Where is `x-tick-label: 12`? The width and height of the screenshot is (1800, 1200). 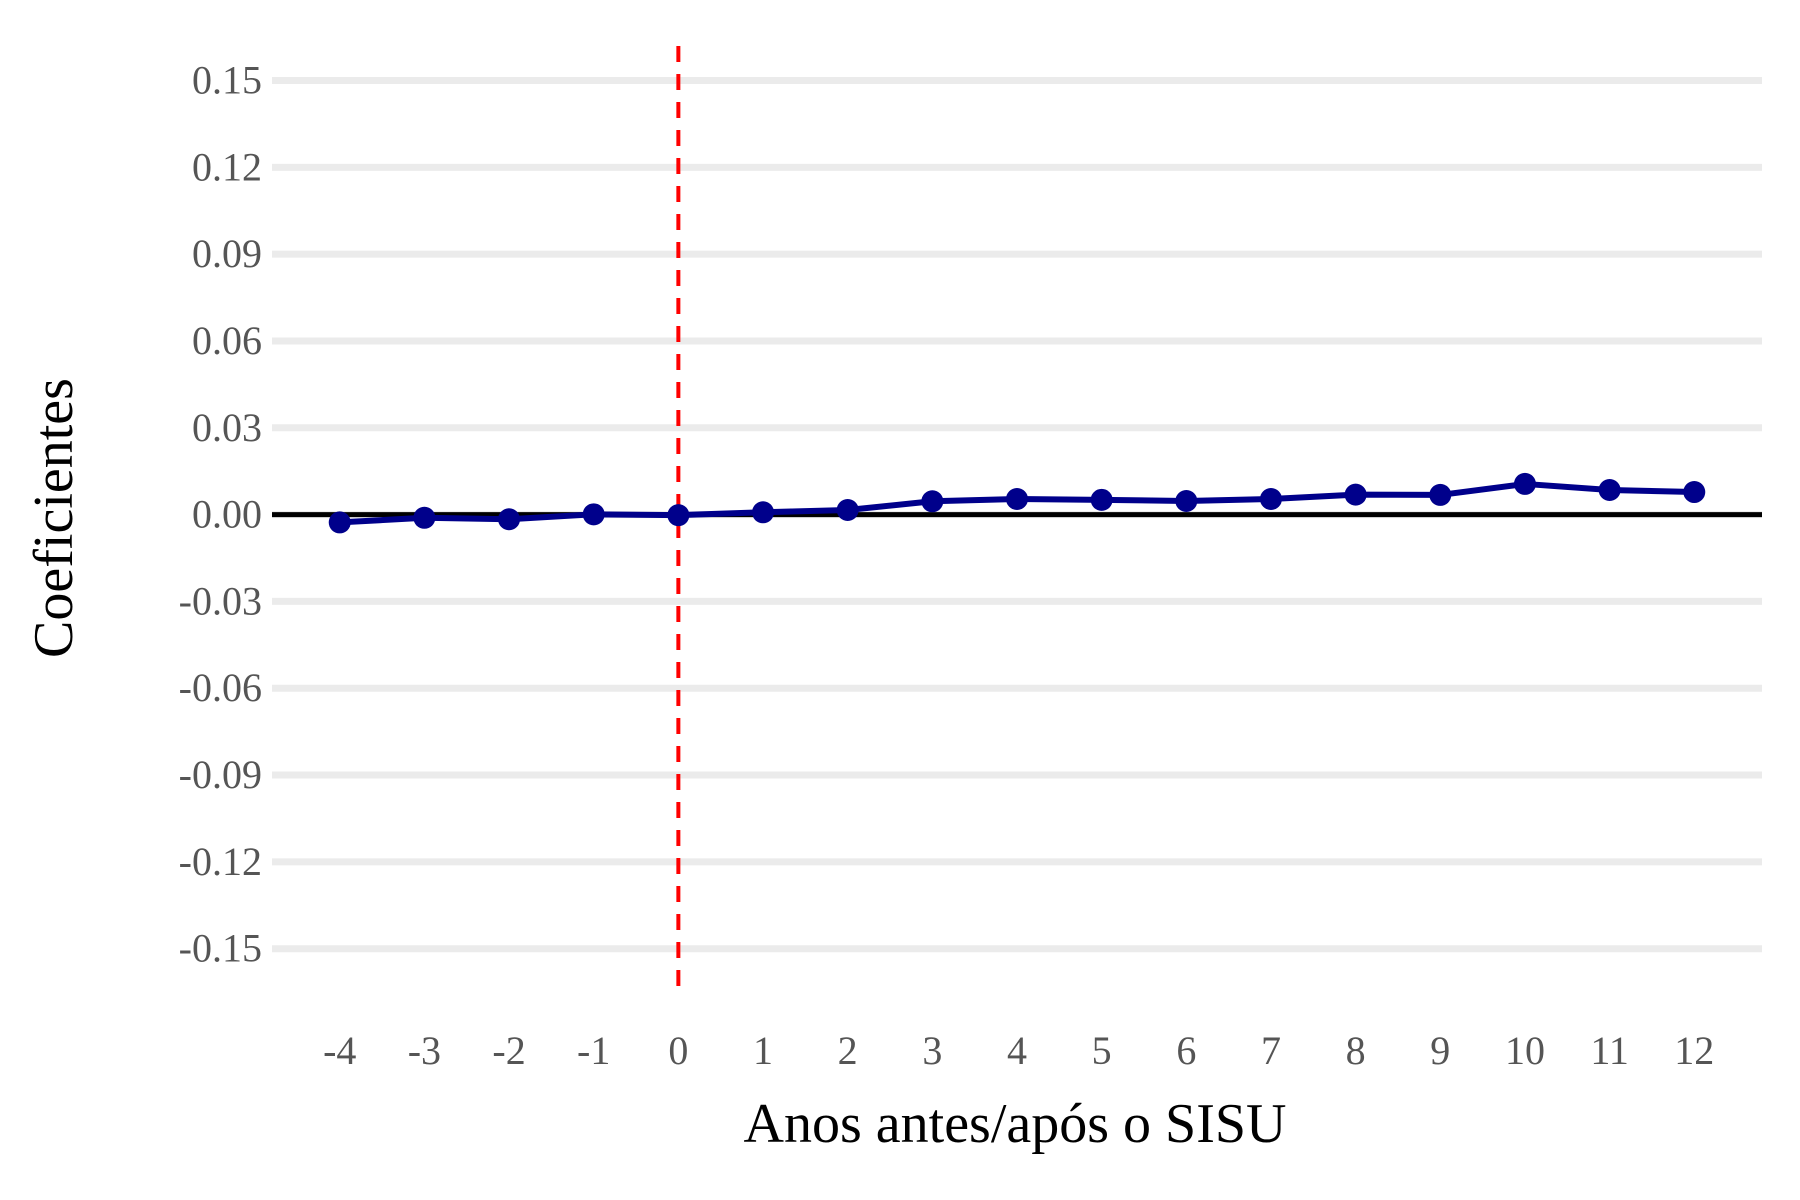
x-tick-label: 12 is located at coordinates (1694, 1050).